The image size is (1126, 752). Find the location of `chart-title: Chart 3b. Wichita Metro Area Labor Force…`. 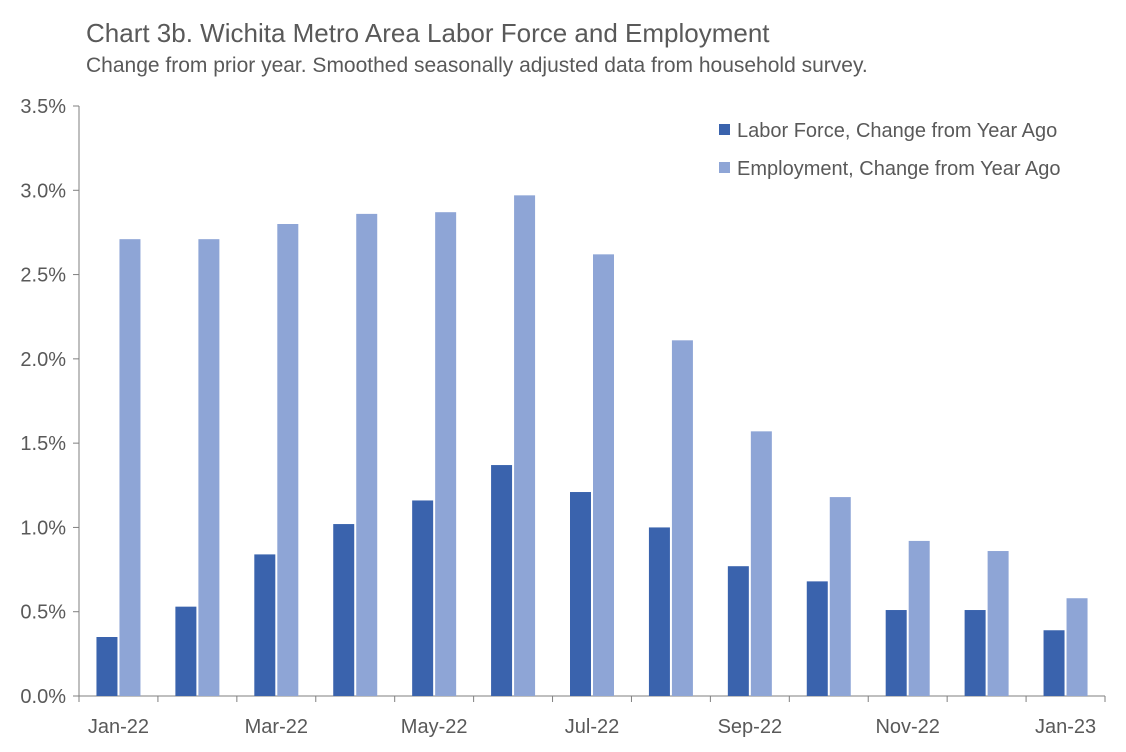

chart-title: Chart 3b. Wichita Metro Area Labor Force… is located at coordinates (428, 33).